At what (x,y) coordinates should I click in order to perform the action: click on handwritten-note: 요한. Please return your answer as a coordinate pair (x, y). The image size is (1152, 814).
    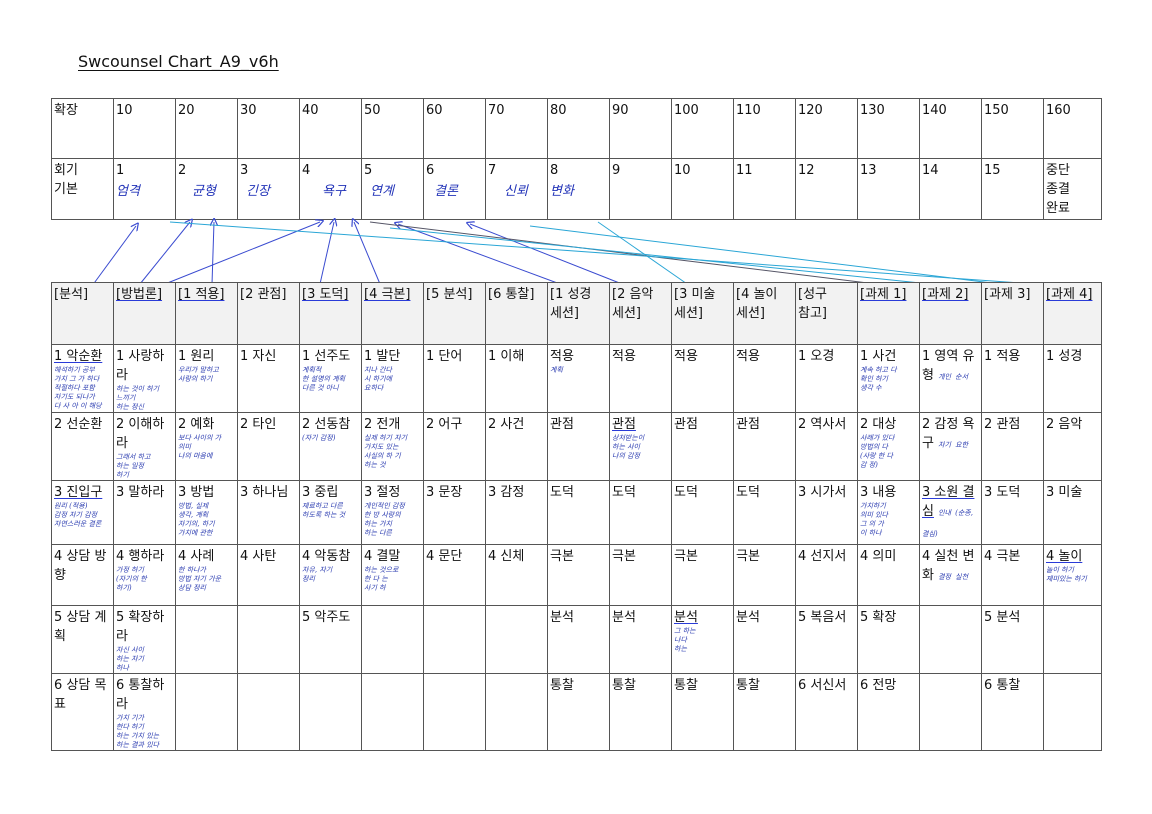
    Looking at the image, I should click on (962, 445).